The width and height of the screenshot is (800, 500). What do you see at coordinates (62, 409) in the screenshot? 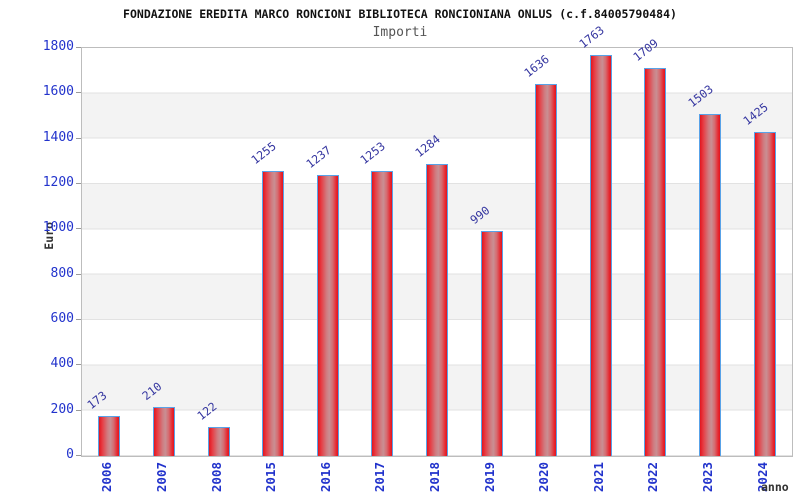
I see `y-tick-label: 200` at bounding box center [62, 409].